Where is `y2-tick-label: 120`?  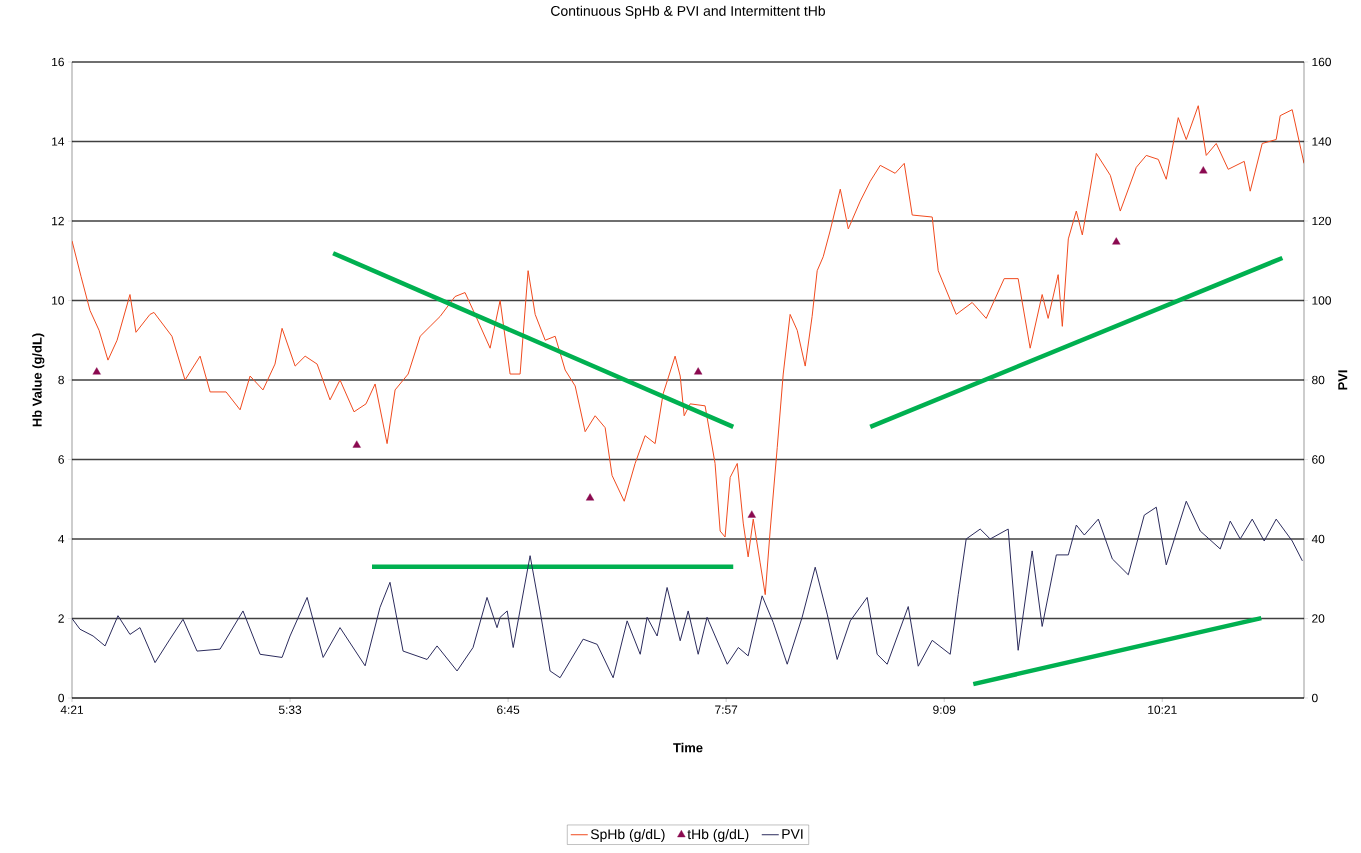
y2-tick-label: 120 is located at coordinates (1321, 221).